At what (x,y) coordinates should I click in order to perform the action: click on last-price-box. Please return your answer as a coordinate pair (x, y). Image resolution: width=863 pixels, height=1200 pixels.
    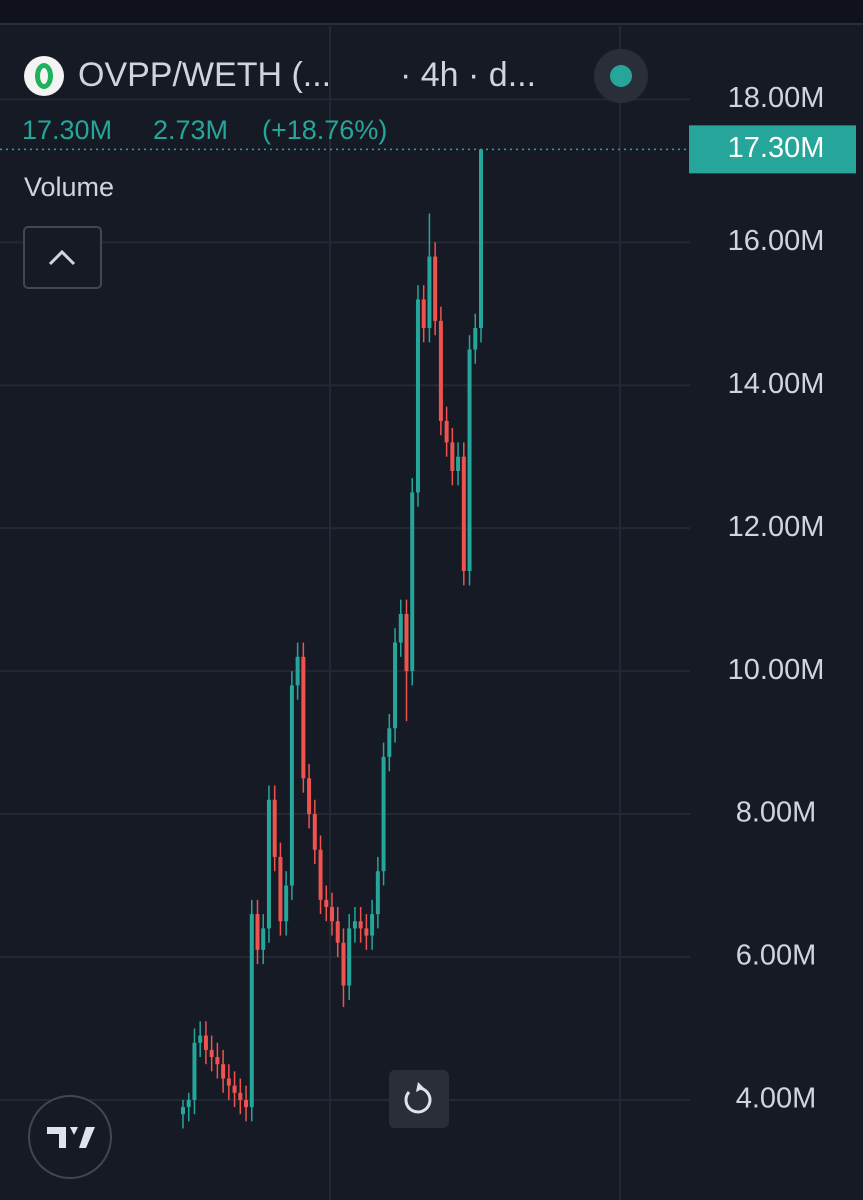
    Looking at the image, I should click on (772, 149).